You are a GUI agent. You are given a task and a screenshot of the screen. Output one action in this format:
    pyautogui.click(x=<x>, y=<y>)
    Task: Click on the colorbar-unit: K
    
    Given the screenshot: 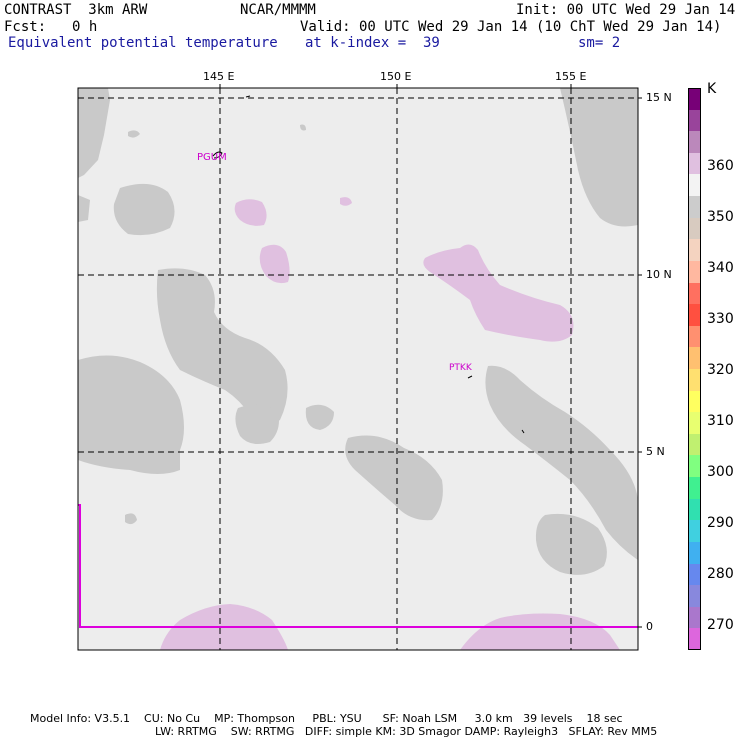 What is the action you would take?
    pyautogui.click(x=712, y=89)
    